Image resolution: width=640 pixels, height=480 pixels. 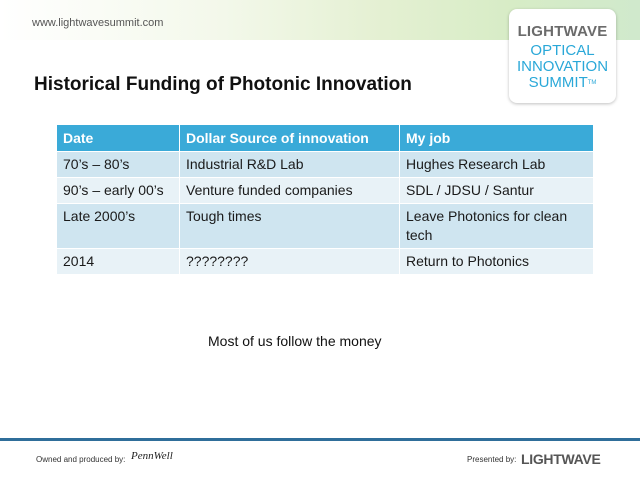 What do you see at coordinates (118, 190) in the screenshot?
I see `cell-date: 90’s – early 00’s` at bounding box center [118, 190].